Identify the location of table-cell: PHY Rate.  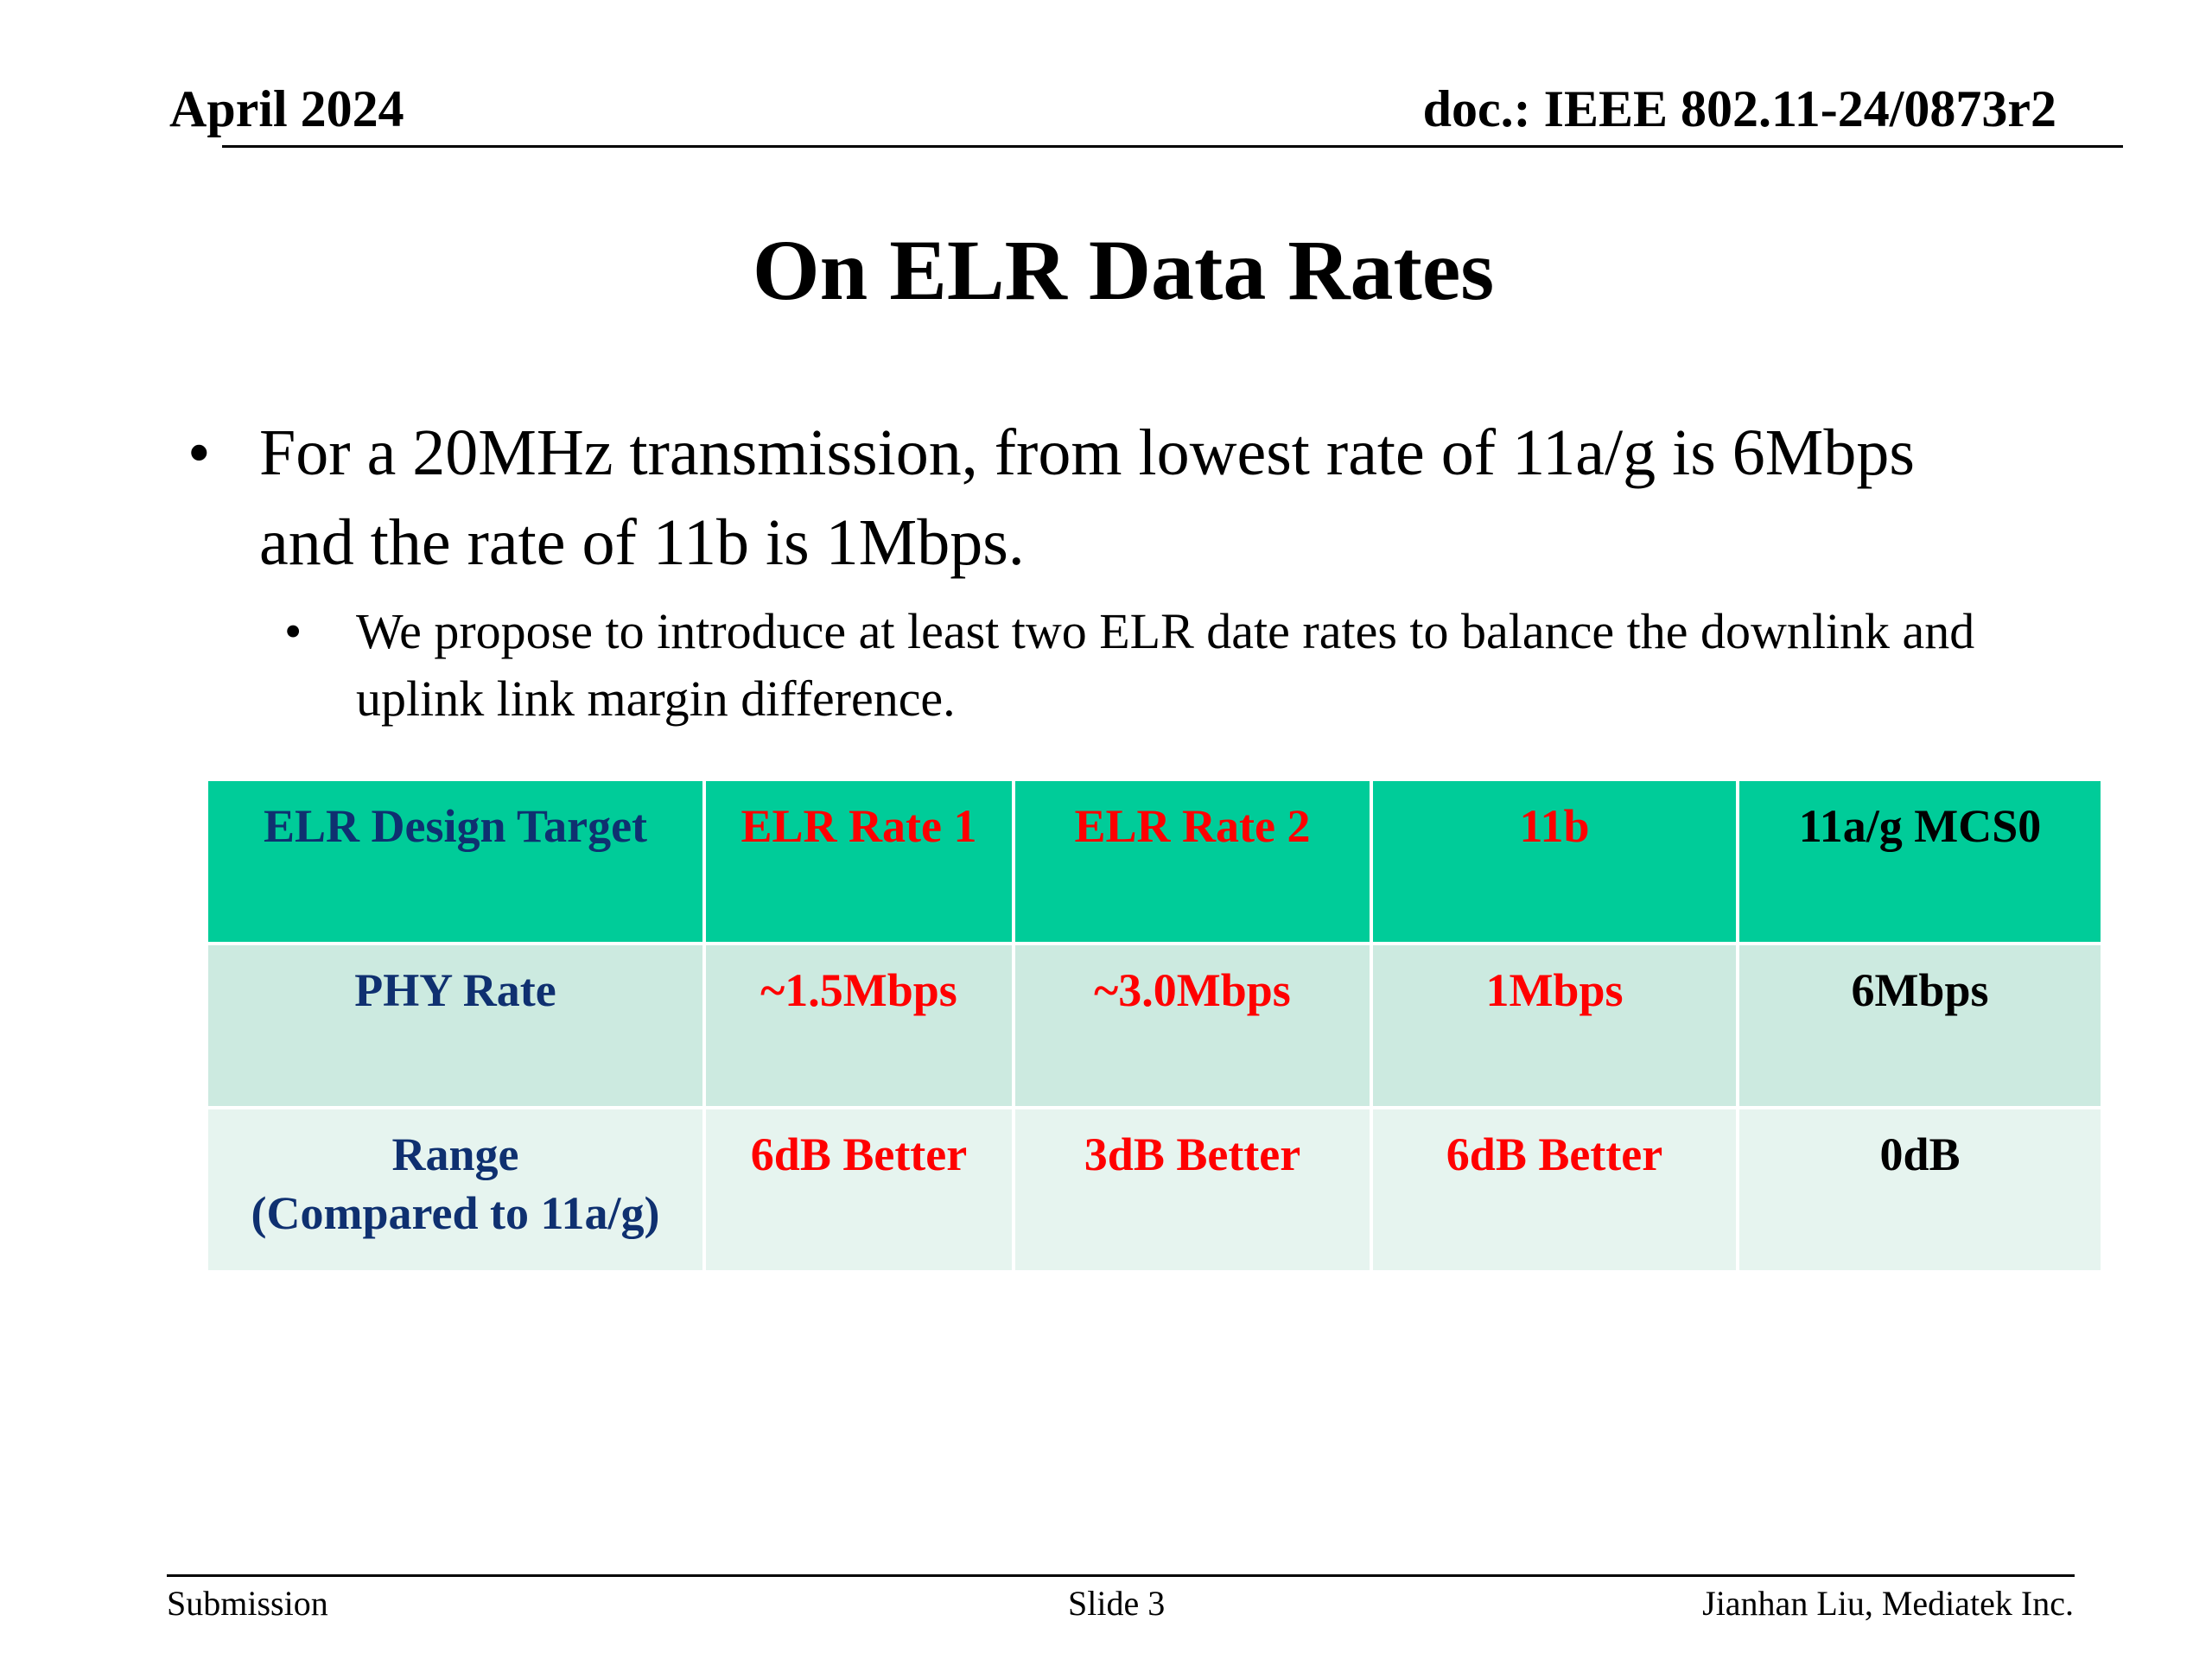
(455, 1025).